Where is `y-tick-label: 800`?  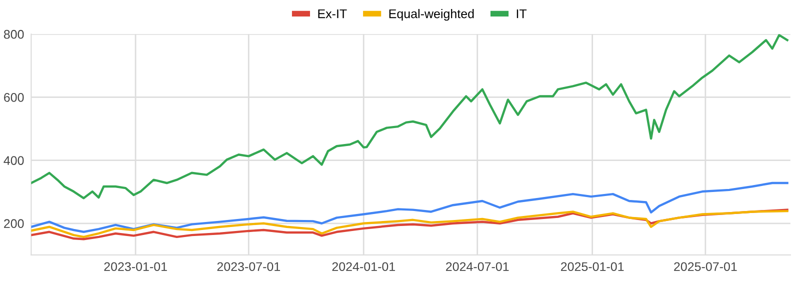 y-tick-label: 800 is located at coordinates (14, 34).